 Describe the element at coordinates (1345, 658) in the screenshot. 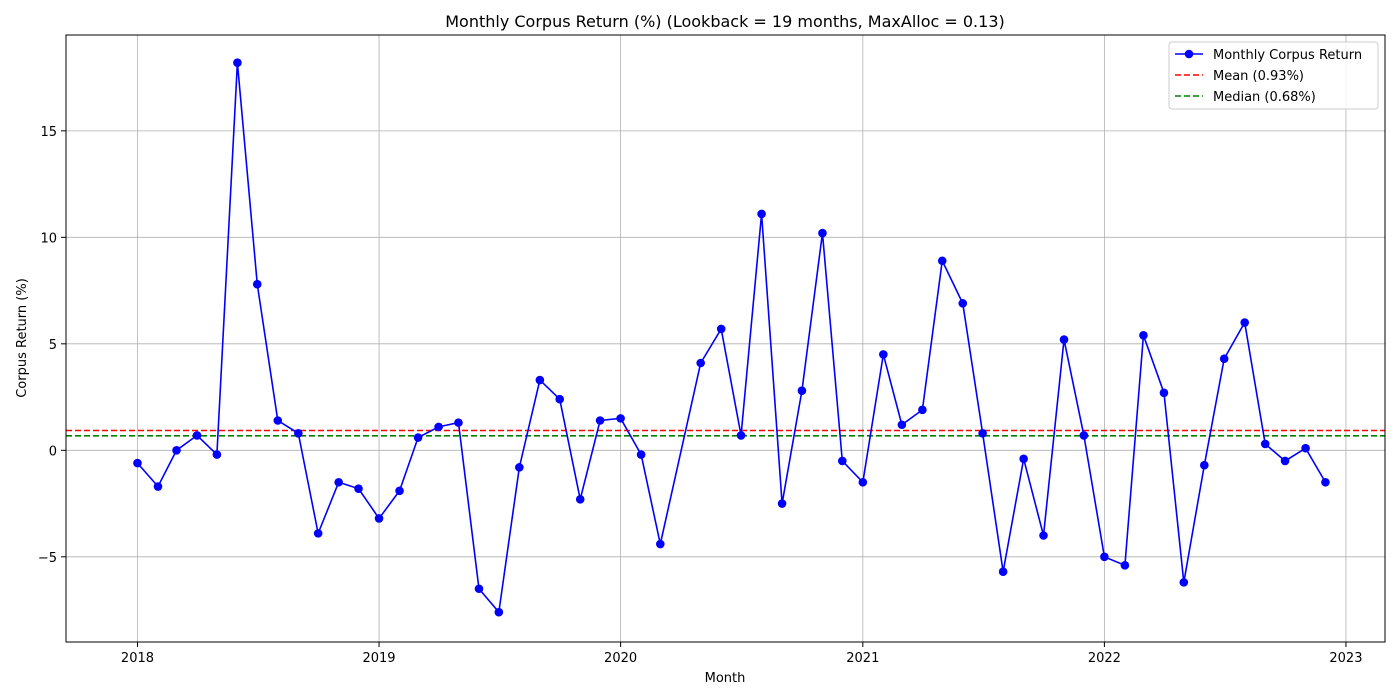

I see `x-tick-label: 2023` at that location.